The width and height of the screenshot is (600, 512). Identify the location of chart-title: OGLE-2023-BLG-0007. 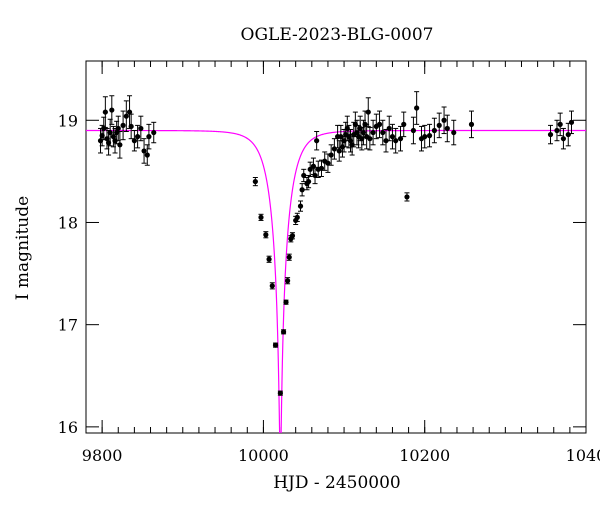
(337, 35).